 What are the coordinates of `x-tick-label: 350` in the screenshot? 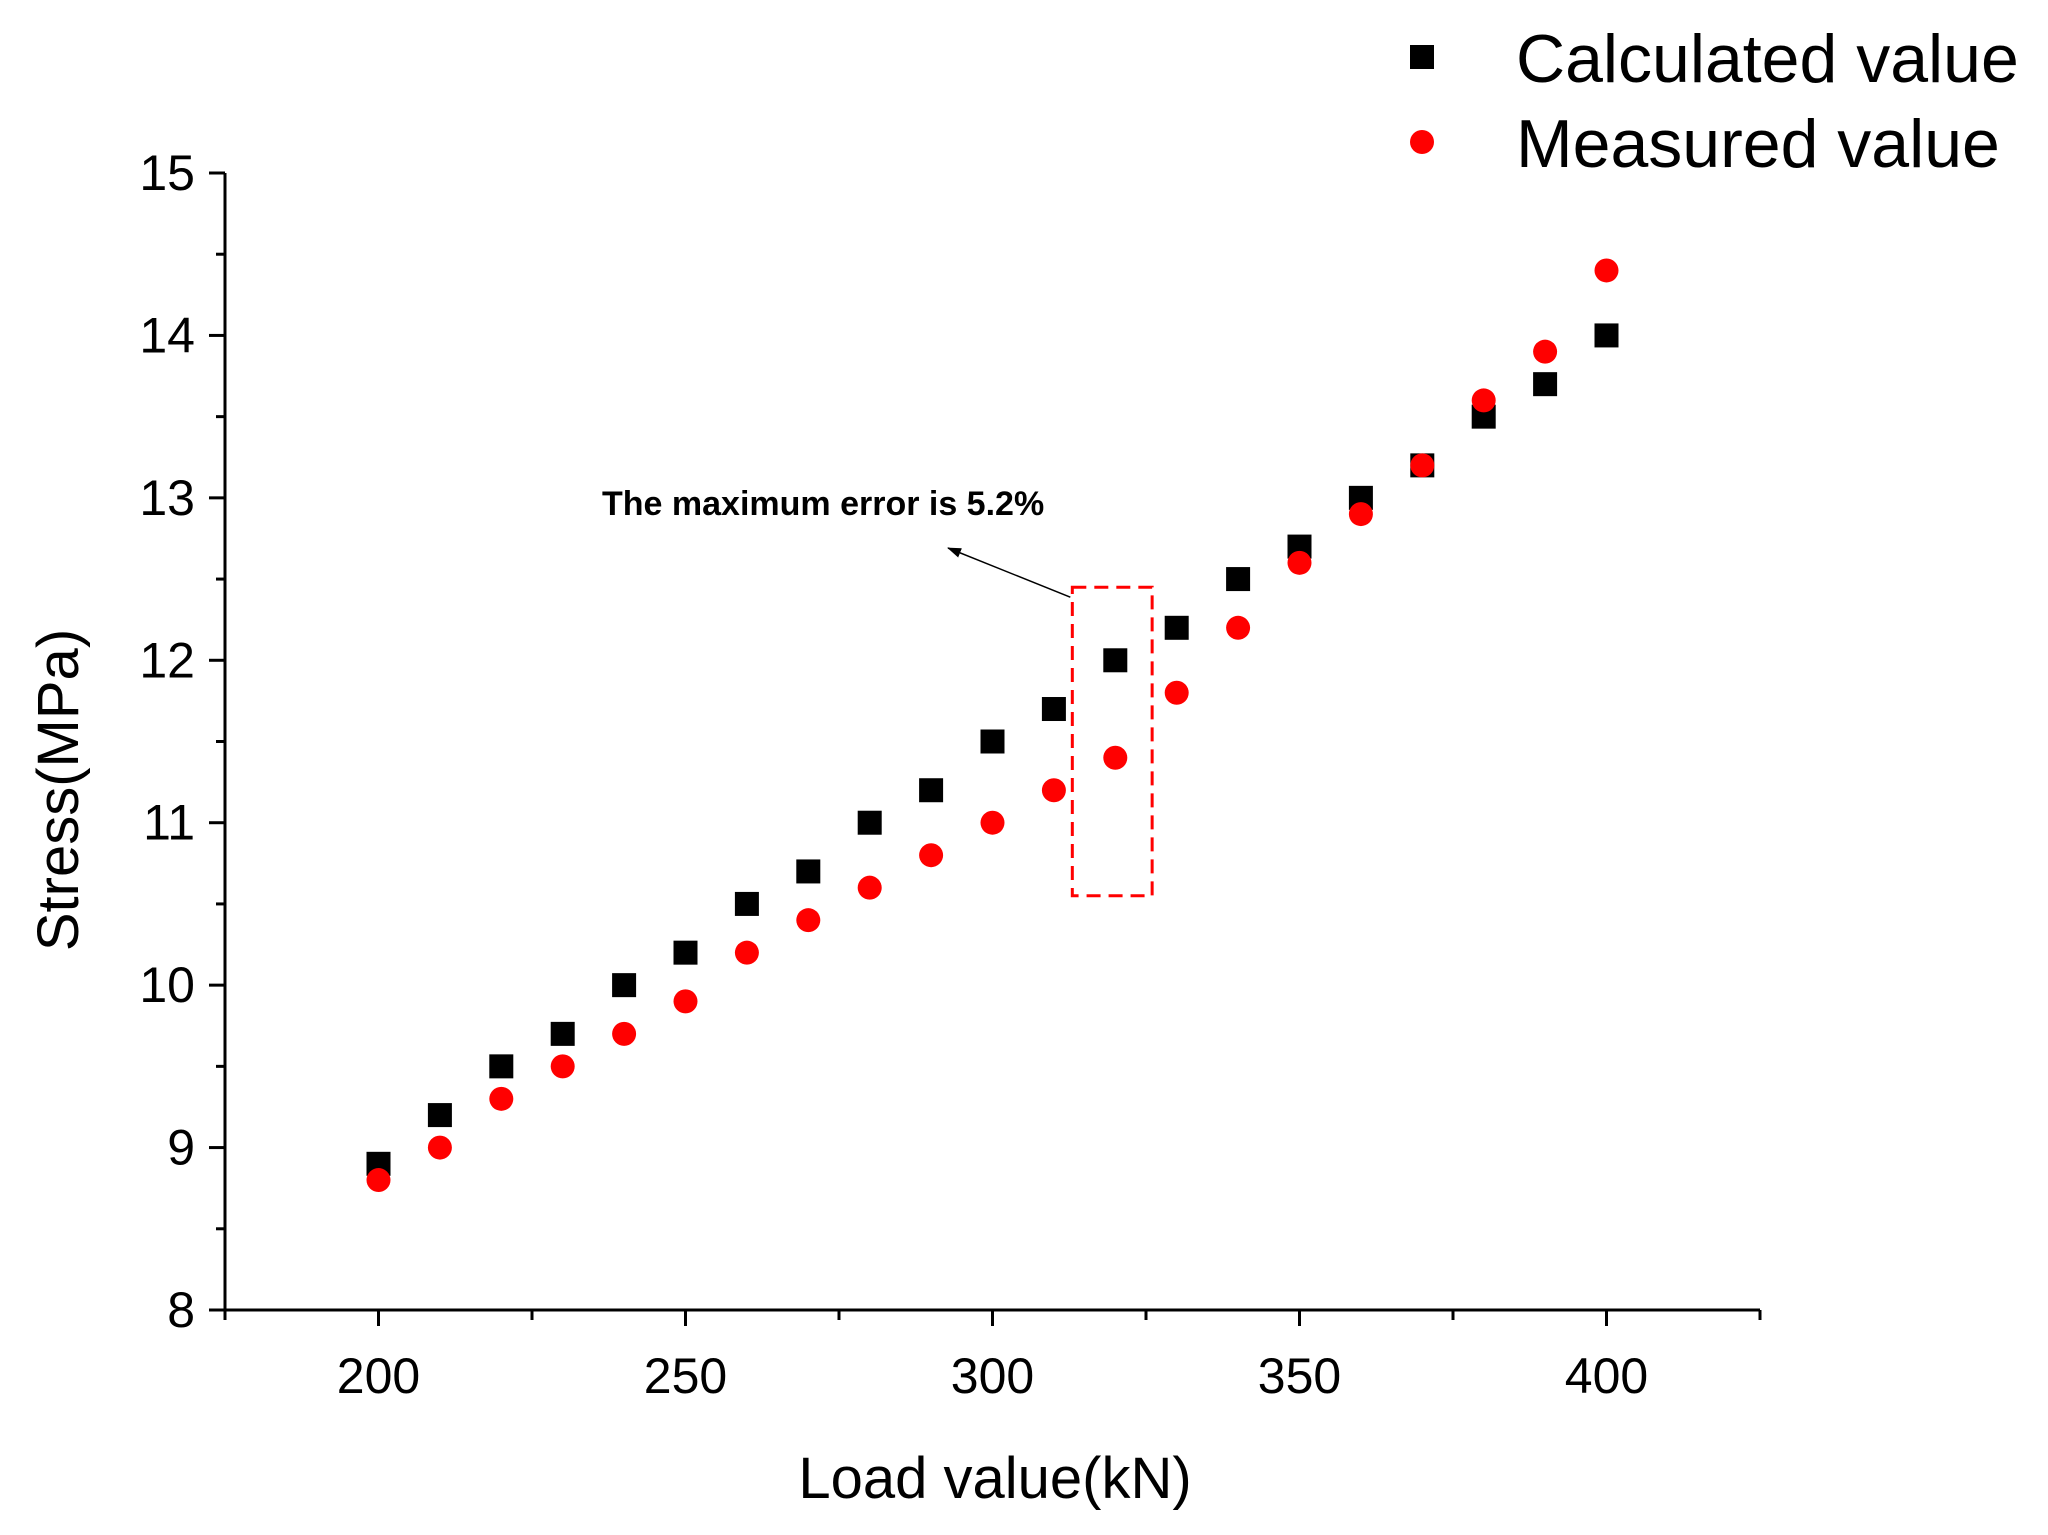 It's located at (1299, 1376).